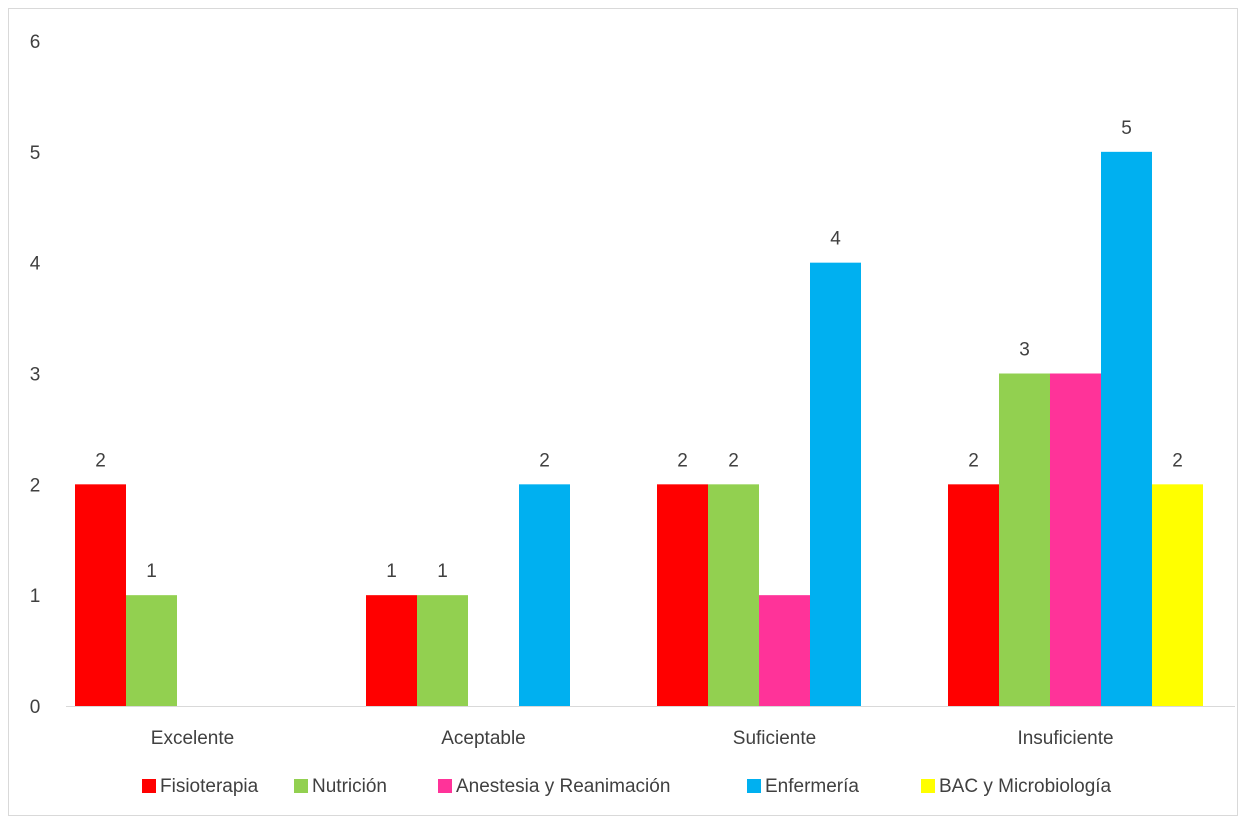 This screenshot has height=823, width=1246. I want to click on legend-label: Nutrición, so click(349, 786).